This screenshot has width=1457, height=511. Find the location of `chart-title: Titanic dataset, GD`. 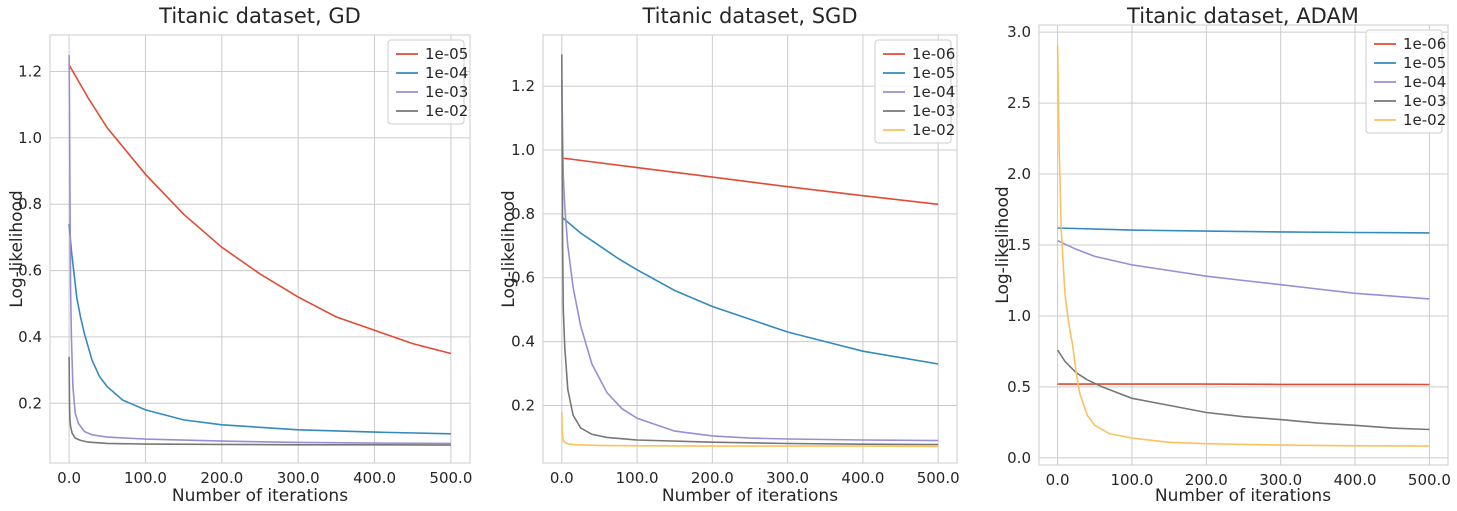

chart-title: Titanic dataset, GD is located at coordinates (259, 16).